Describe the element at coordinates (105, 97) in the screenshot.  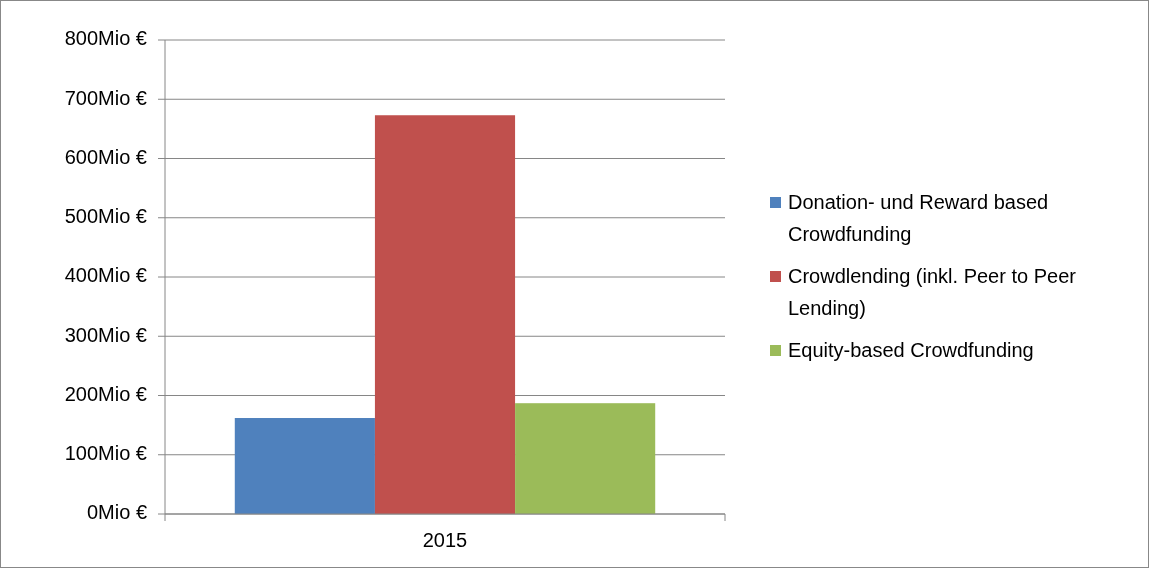
I see `y-tick-label: 700Mio €` at that location.